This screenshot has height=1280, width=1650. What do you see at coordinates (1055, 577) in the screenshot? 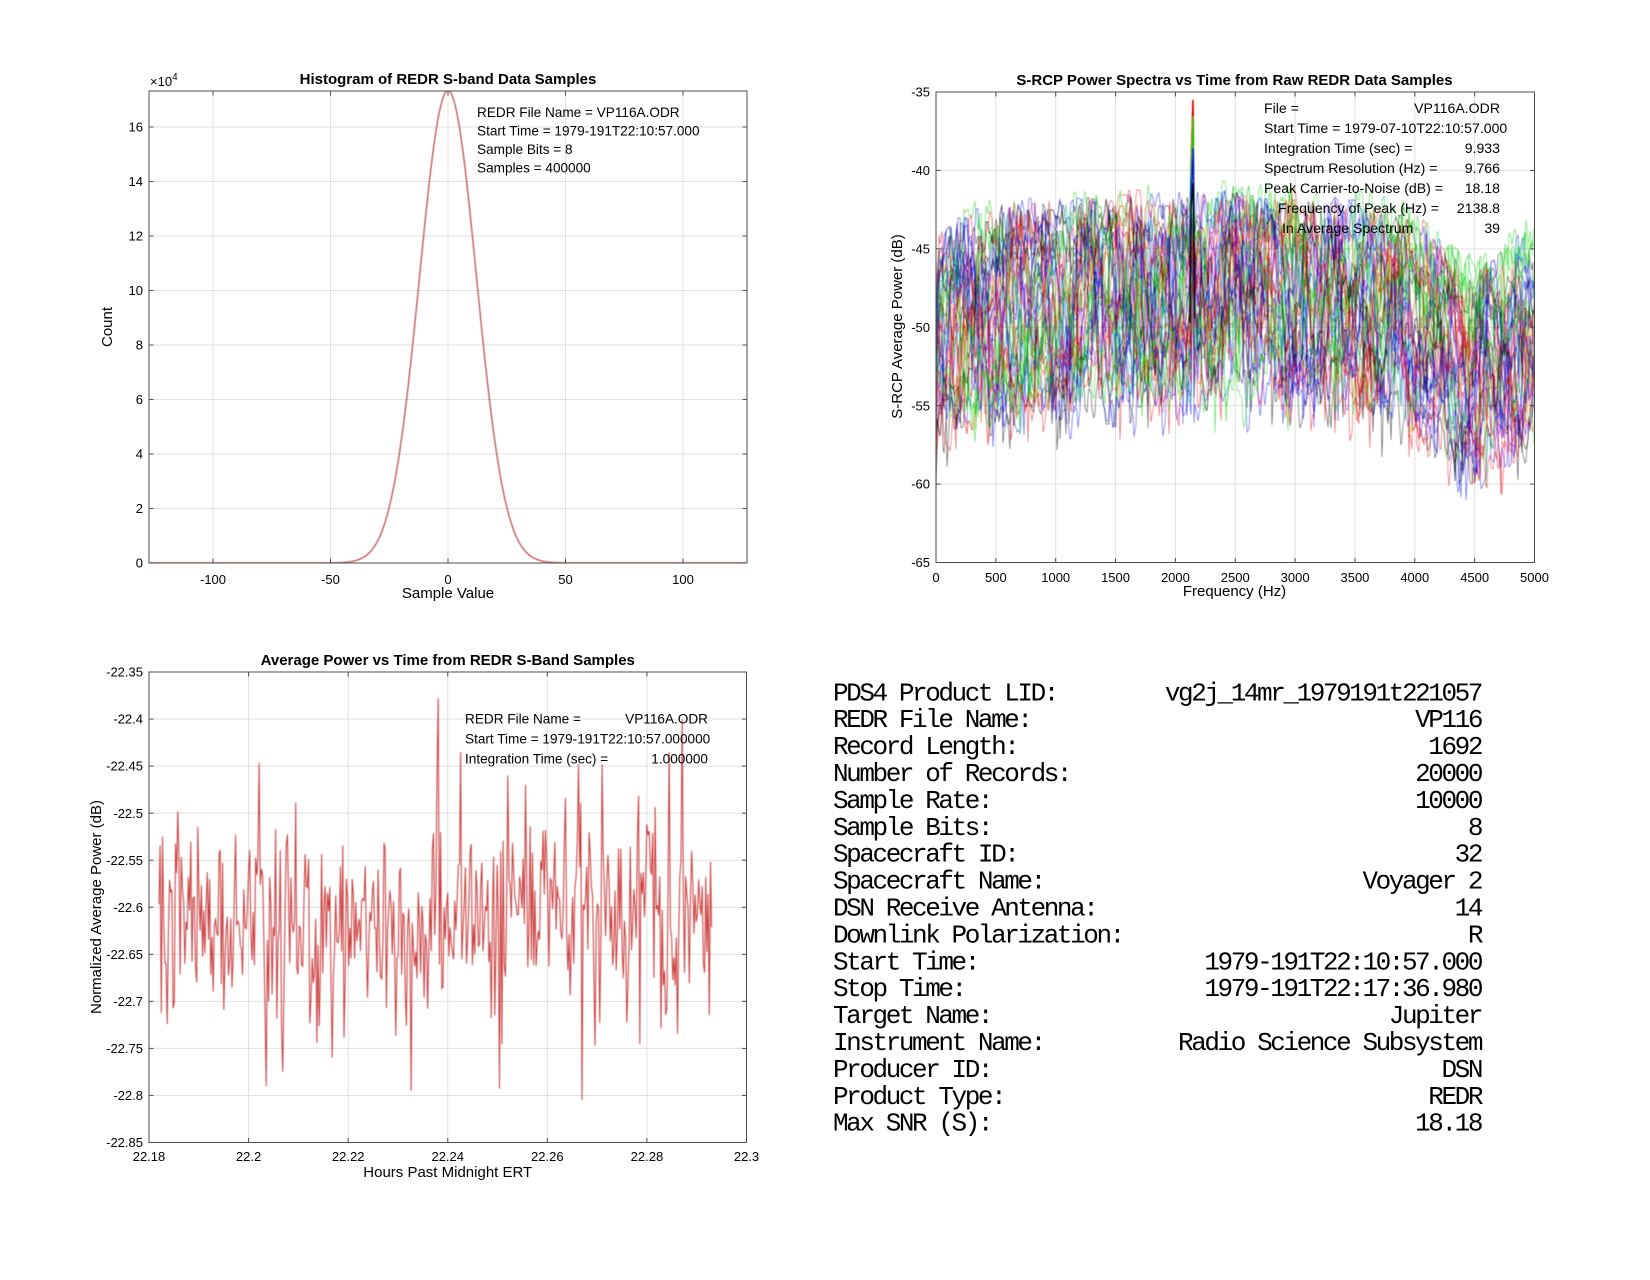
I see `svg-text: 1000` at bounding box center [1055, 577].